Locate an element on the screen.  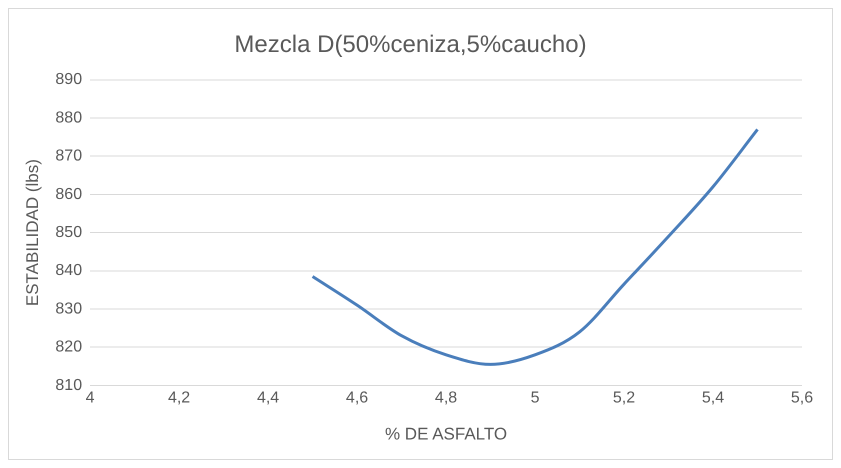
y-tick-label: 830 is located at coordinates (68, 309).